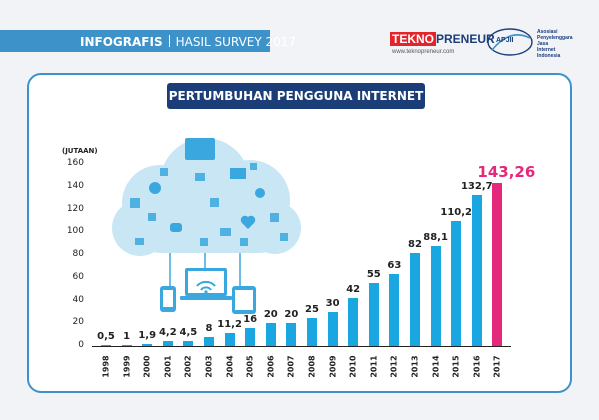  What do you see at coordinates (78, 322) in the screenshot?
I see `y-tick-label: 20` at bounding box center [78, 322].